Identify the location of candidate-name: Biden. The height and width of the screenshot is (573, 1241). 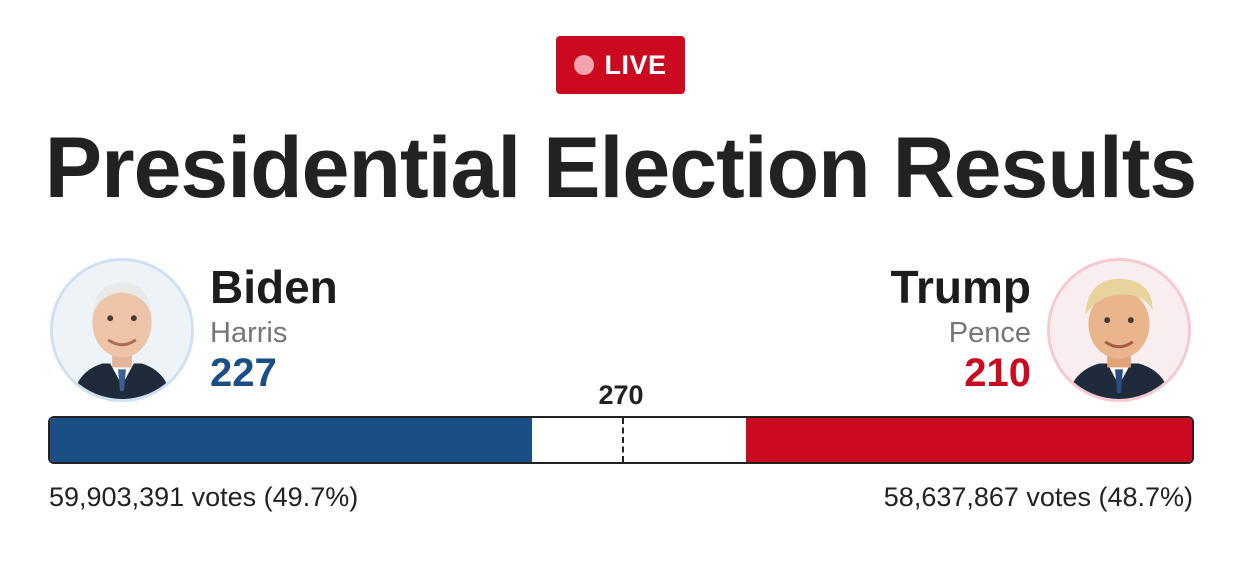
(274, 287).